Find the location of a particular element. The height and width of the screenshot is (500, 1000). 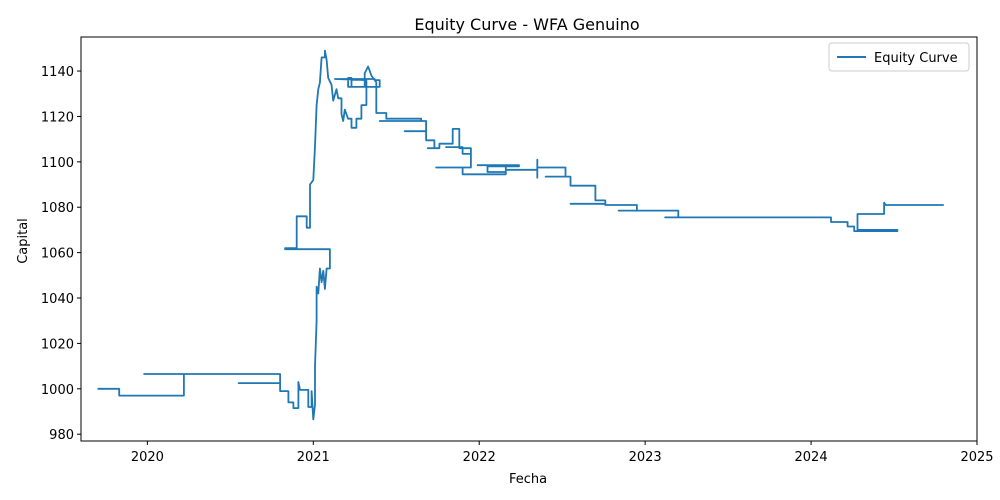

y-tick-label: 1040 is located at coordinates (57, 299).